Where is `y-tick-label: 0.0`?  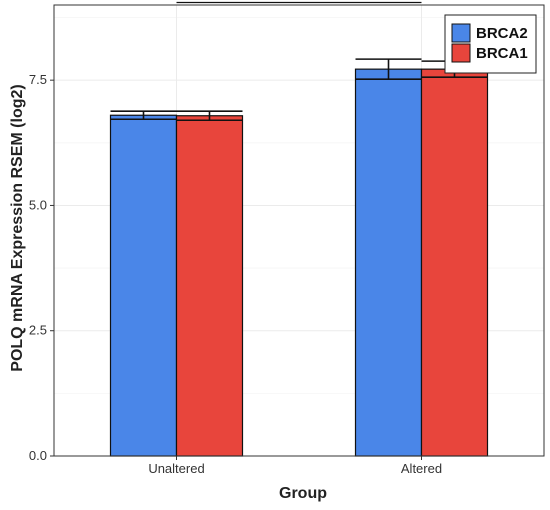 y-tick-label: 0.0 is located at coordinates (38, 455).